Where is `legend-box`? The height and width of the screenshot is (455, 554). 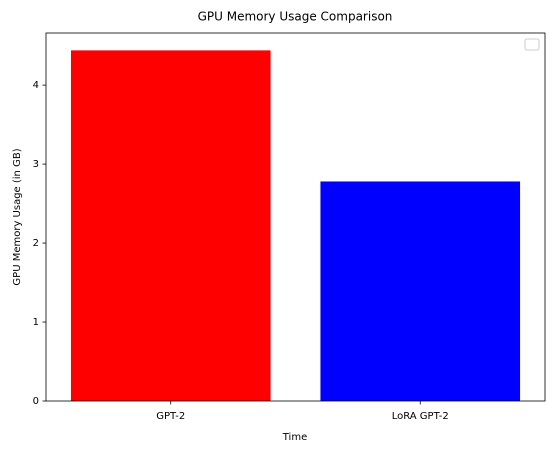
legend-box is located at coordinates (532, 44).